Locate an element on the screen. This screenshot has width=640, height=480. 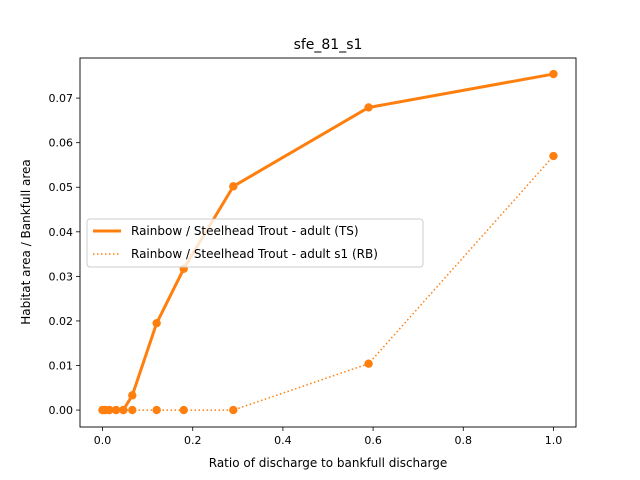
y-tick-label: 0.02 is located at coordinates (61, 321).